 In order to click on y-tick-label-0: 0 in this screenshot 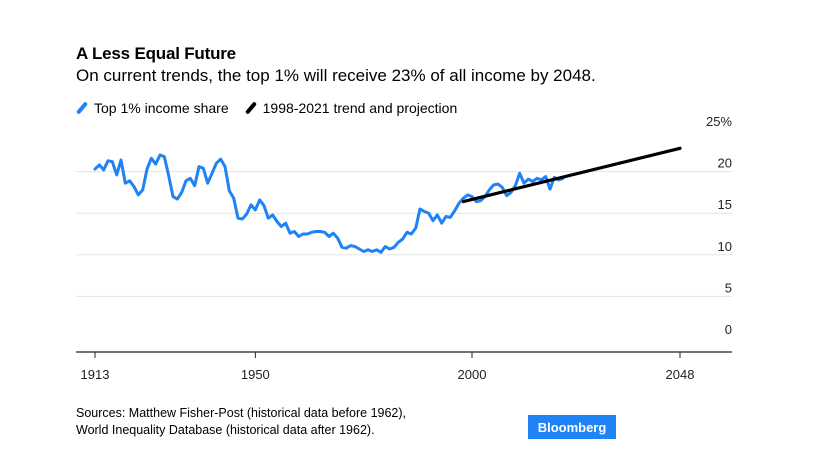, I will do `click(728, 329)`.